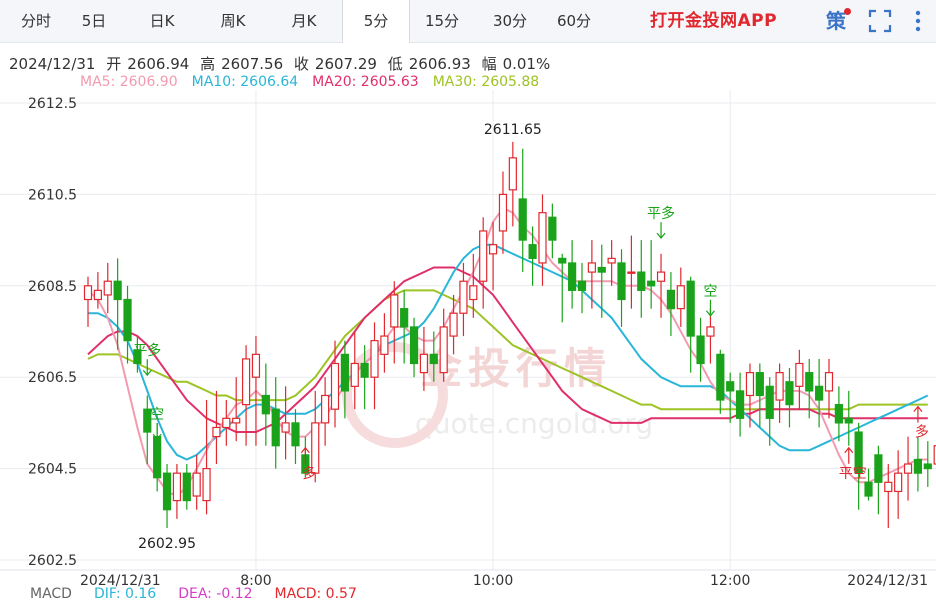 Image resolution: width=936 pixels, height=602 pixels. Describe the element at coordinates (125, 594) in the screenshot. I see `macd-legend-item: DIF: 0.16` at that location.